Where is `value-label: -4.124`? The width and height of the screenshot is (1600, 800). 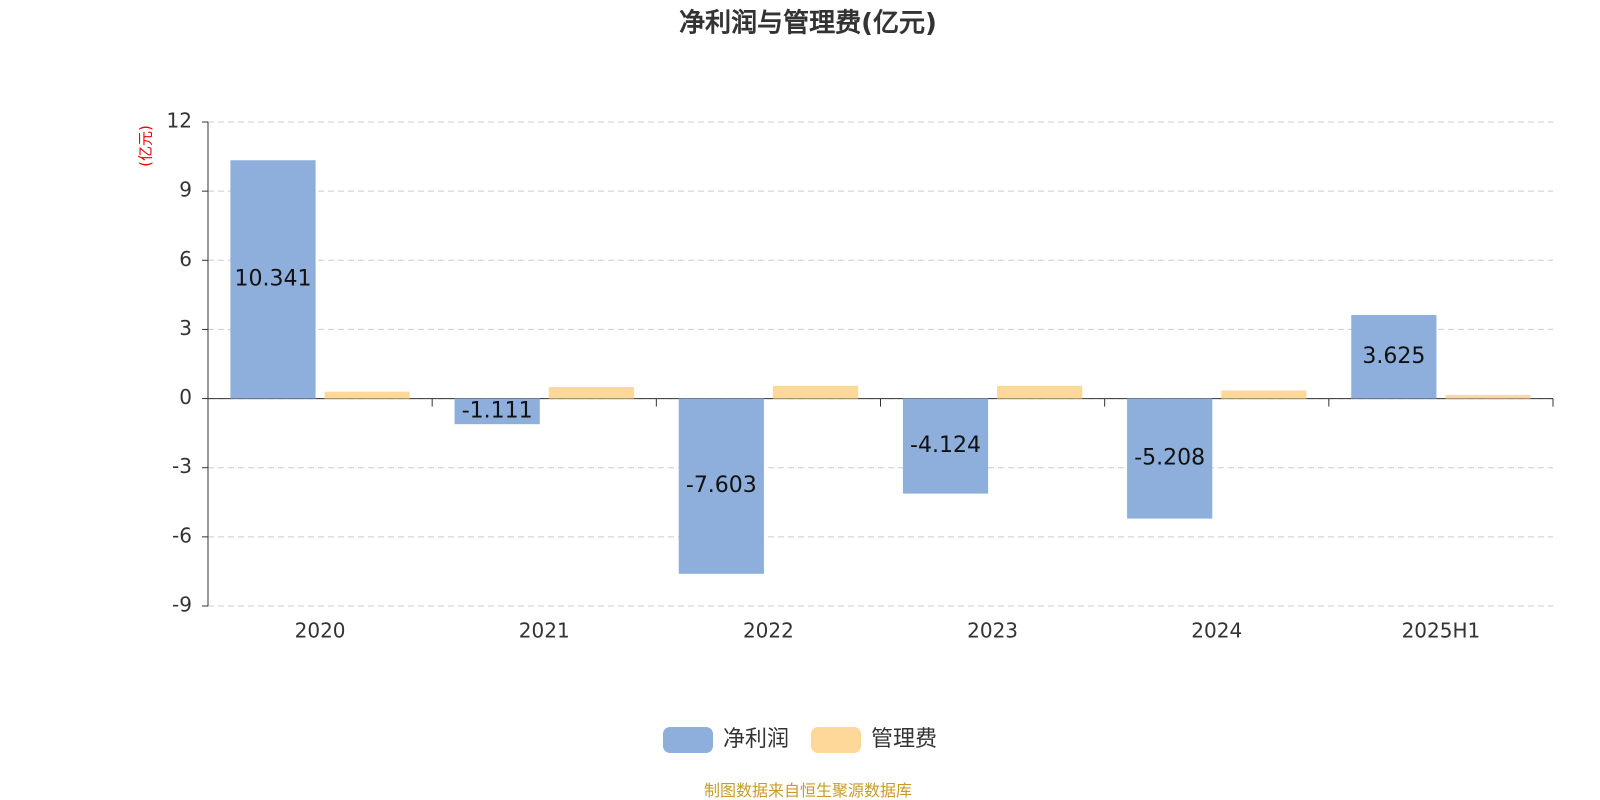
value-label: -4.124 is located at coordinates (945, 445).